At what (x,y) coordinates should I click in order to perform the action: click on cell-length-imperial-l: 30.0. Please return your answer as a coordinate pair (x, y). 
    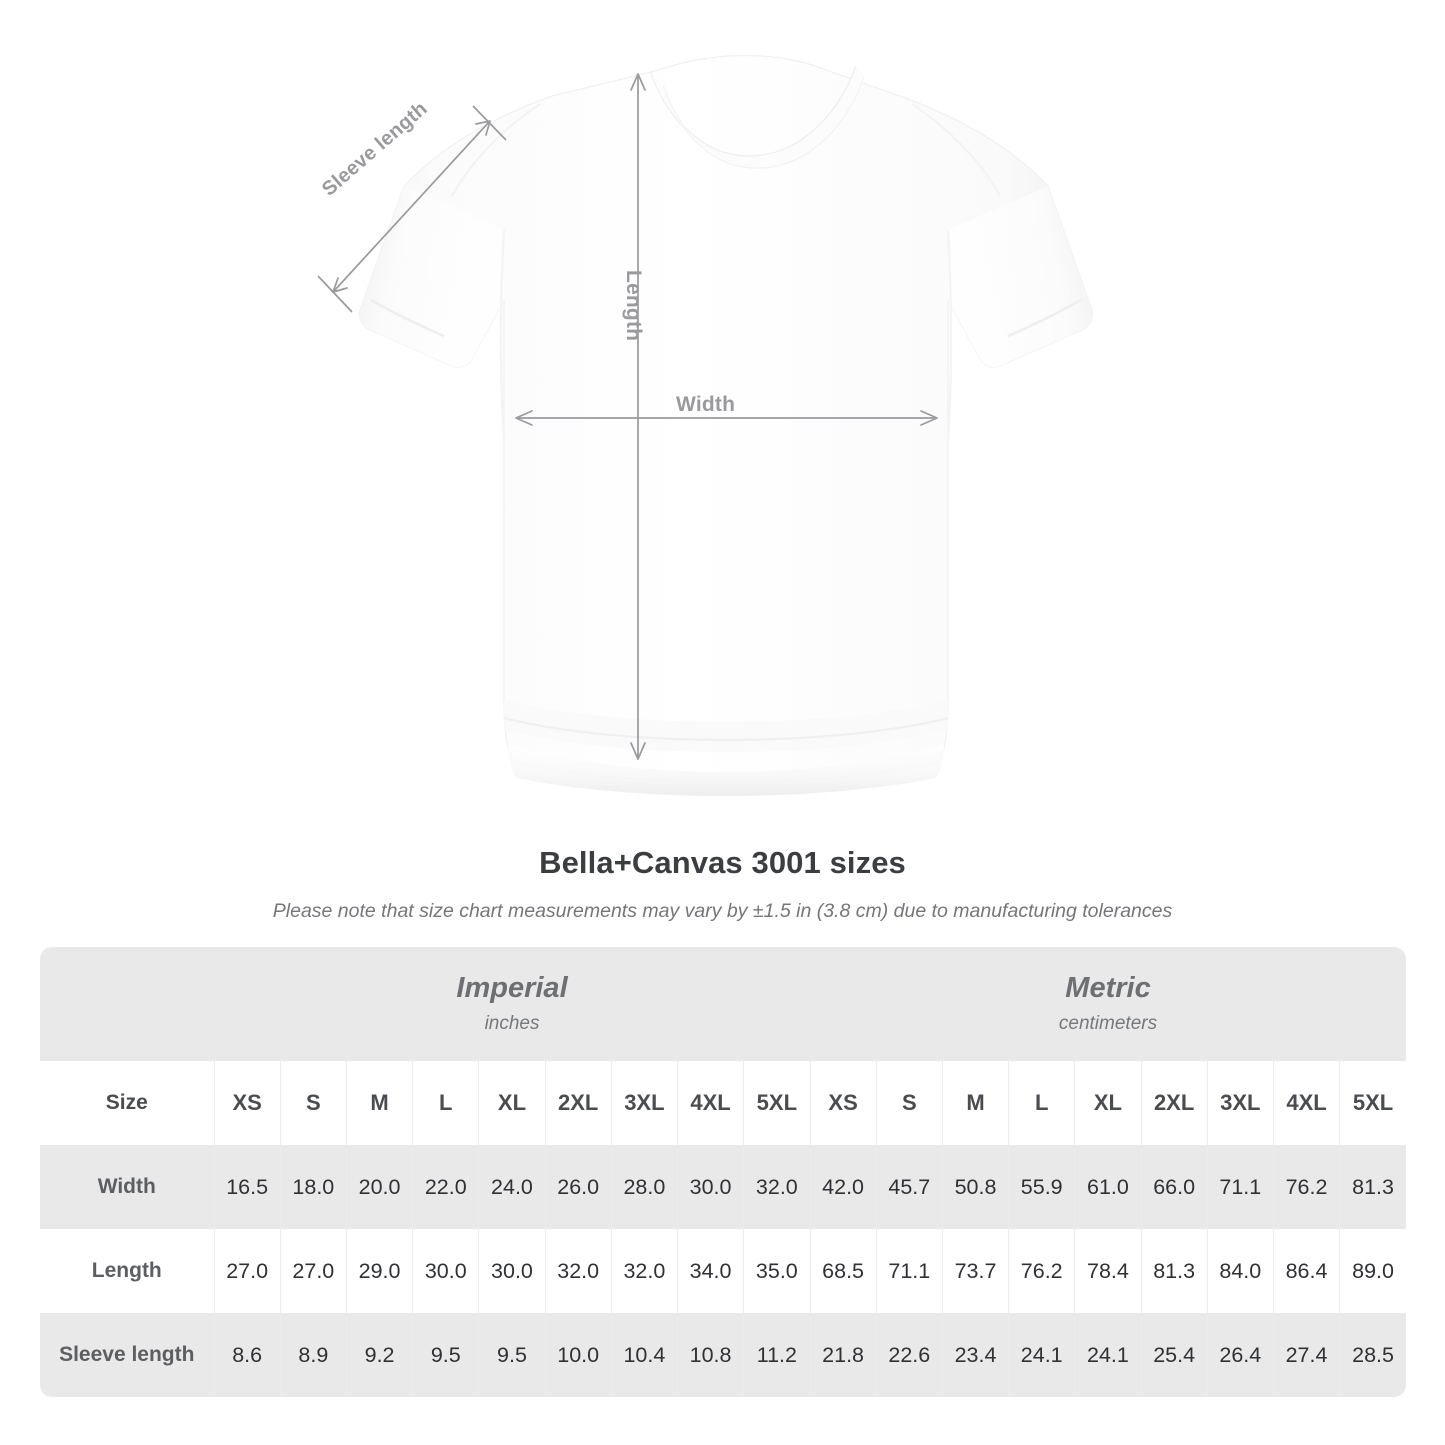
    Looking at the image, I should click on (446, 1271).